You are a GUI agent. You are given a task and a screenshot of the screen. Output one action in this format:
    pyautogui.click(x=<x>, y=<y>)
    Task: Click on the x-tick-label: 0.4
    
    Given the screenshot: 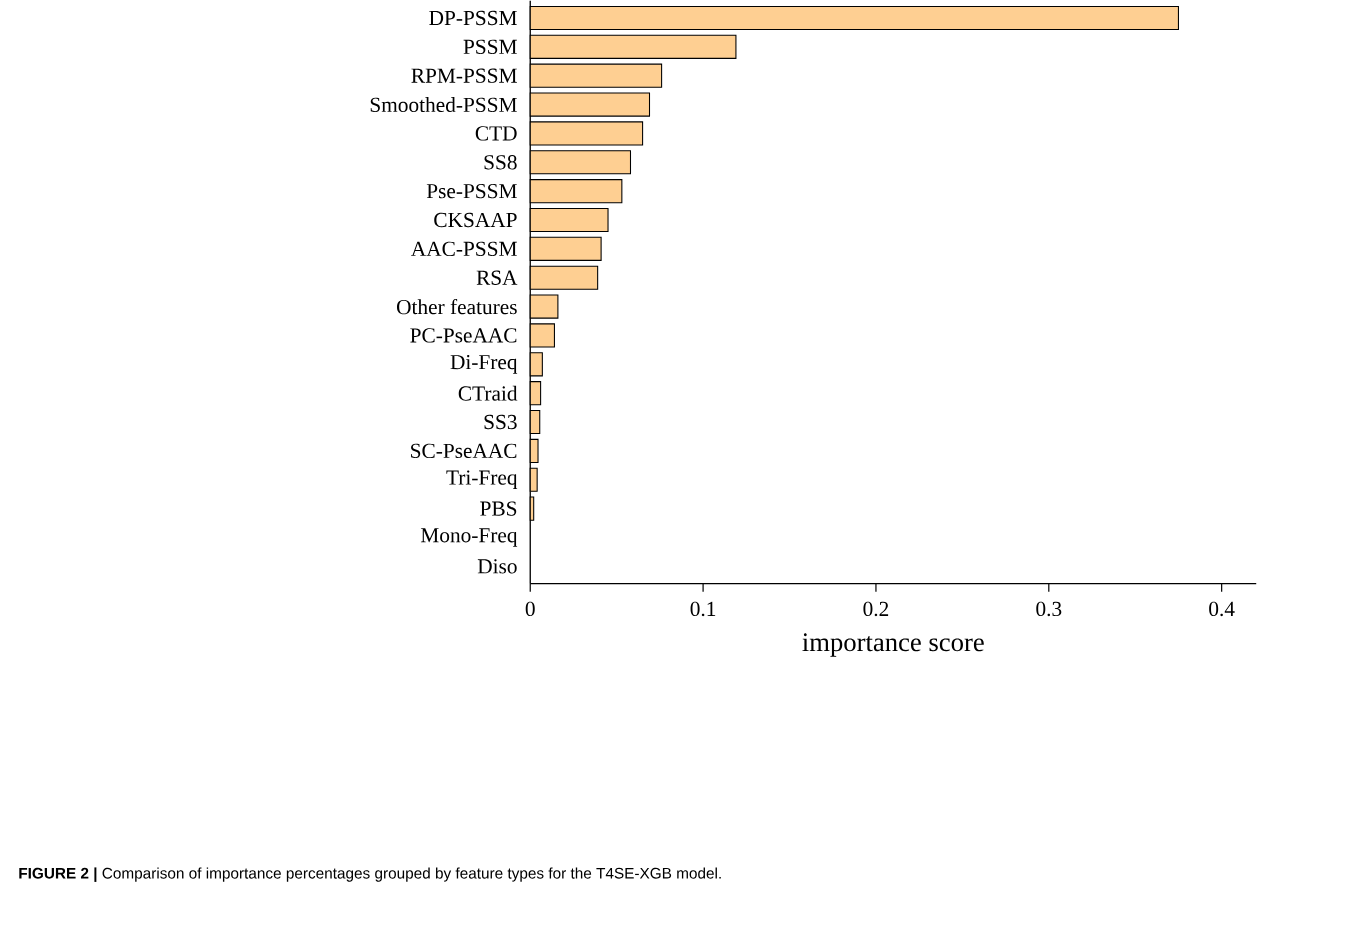 What is the action you would take?
    pyautogui.click(x=1222, y=609)
    